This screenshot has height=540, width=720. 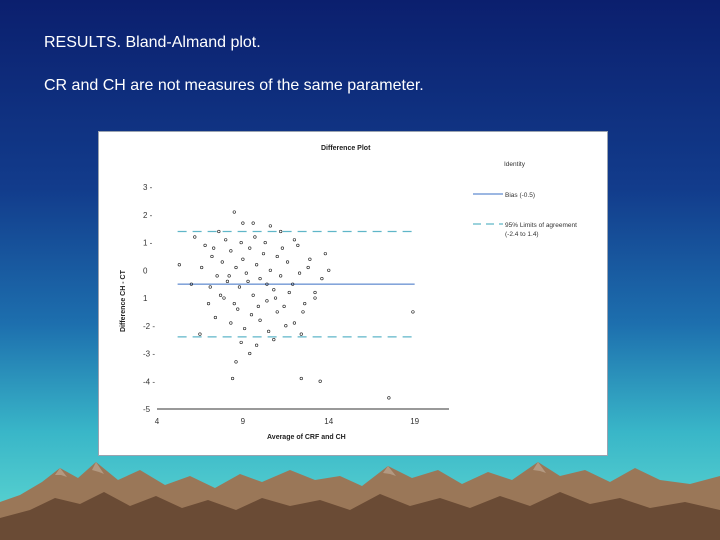 I want to click on y-tick-label: 2 -, so click(x=148, y=215).